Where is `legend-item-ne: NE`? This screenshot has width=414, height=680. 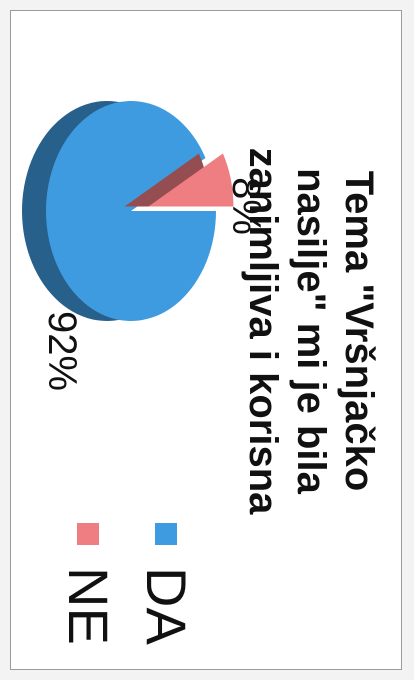 legend-item-ne: NE is located at coordinates (88, 584).